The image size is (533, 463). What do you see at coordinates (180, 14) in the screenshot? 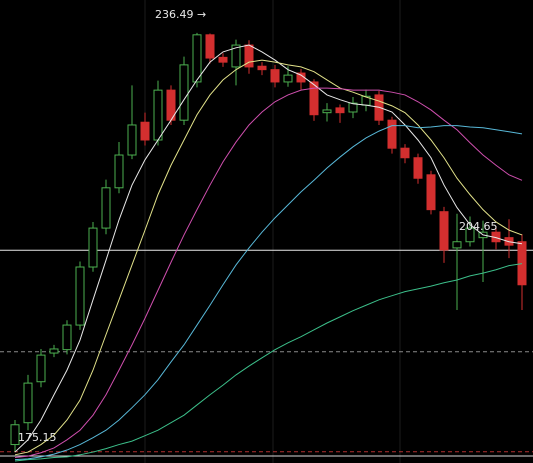
I see `annotation: 236.49 →` at bounding box center [180, 14].